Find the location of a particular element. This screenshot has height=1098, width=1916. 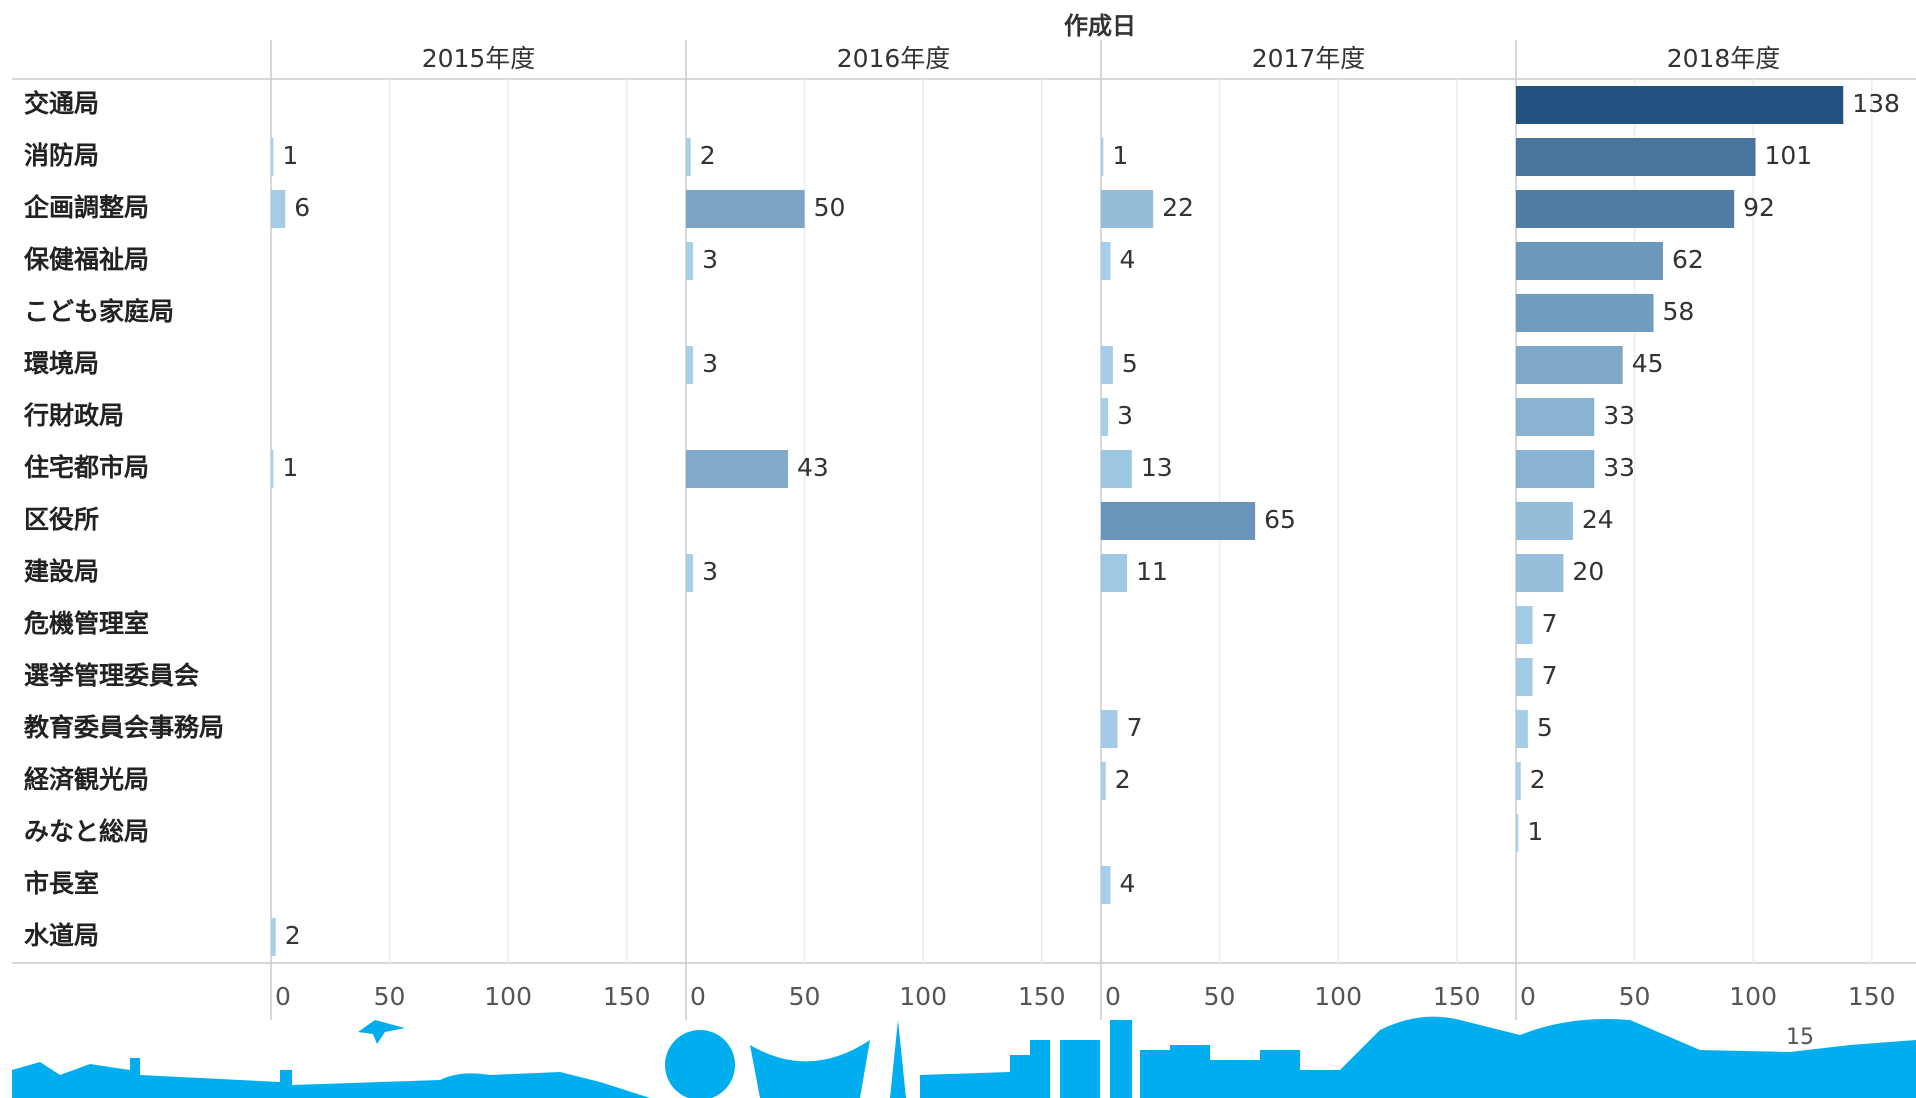

value-label: 45 is located at coordinates (1648, 363).